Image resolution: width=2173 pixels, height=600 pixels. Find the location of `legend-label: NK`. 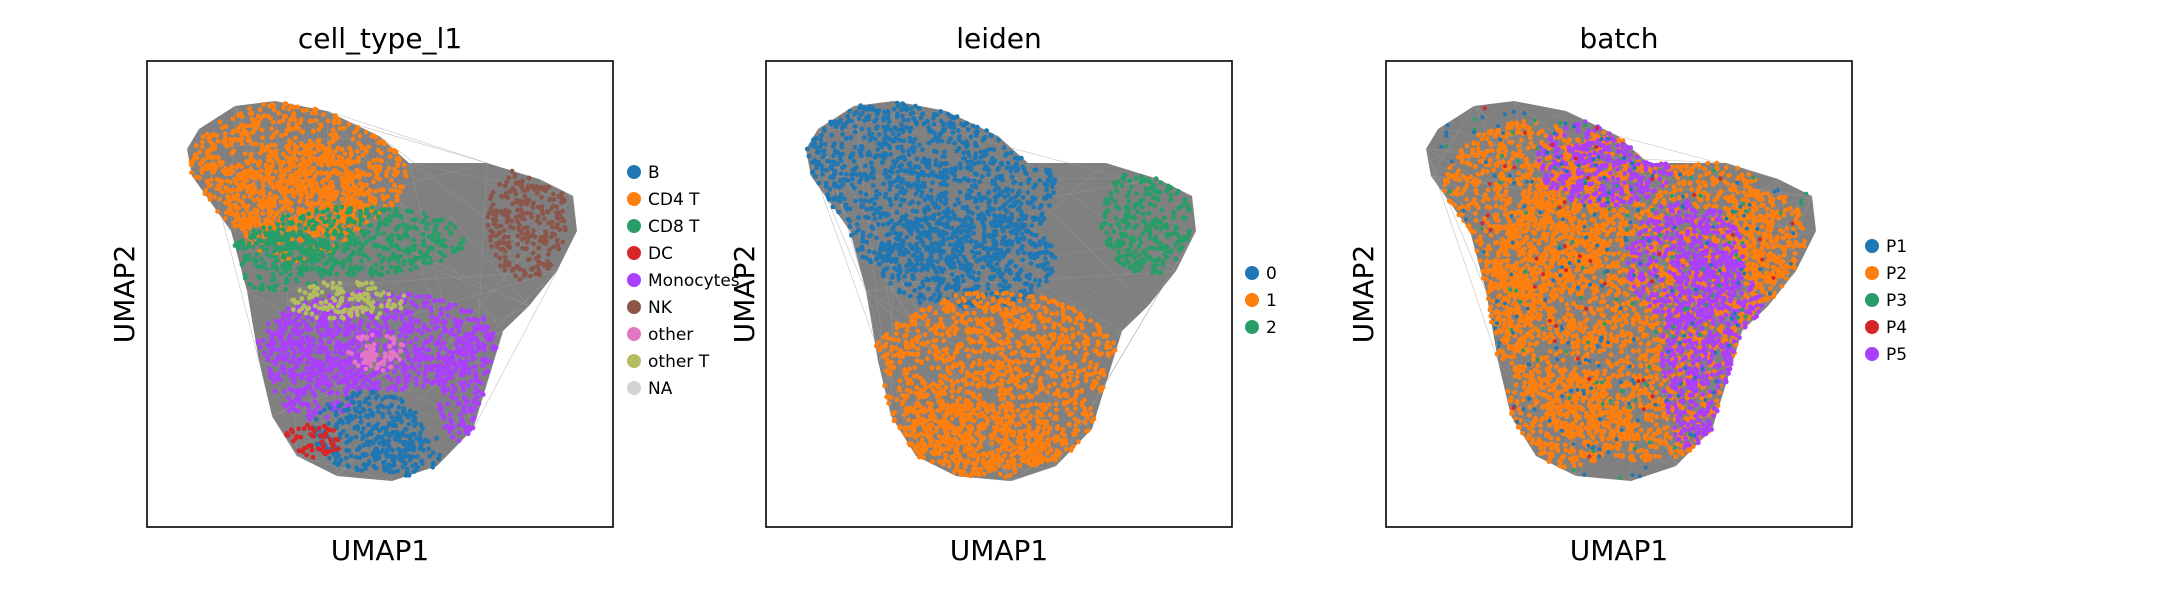

legend-label: NK is located at coordinates (660, 308).